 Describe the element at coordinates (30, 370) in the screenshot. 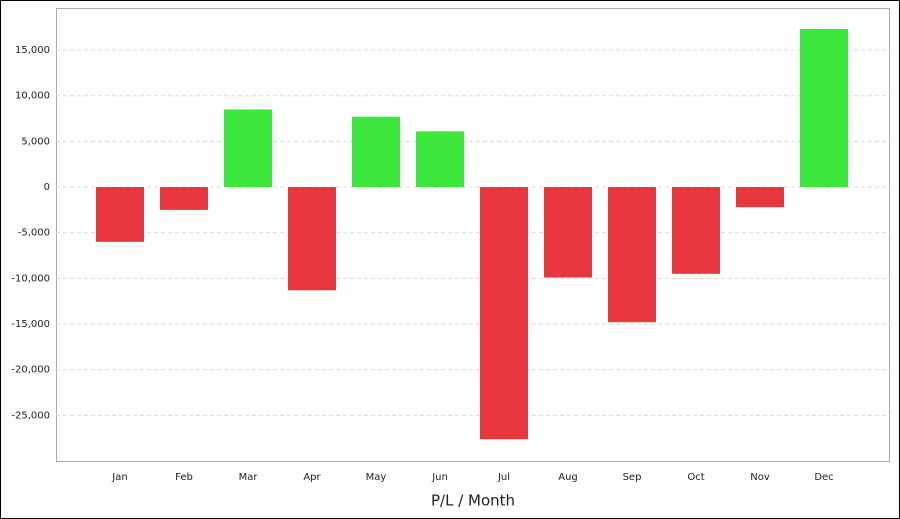

I see `y-tick-label: -20,000` at that location.